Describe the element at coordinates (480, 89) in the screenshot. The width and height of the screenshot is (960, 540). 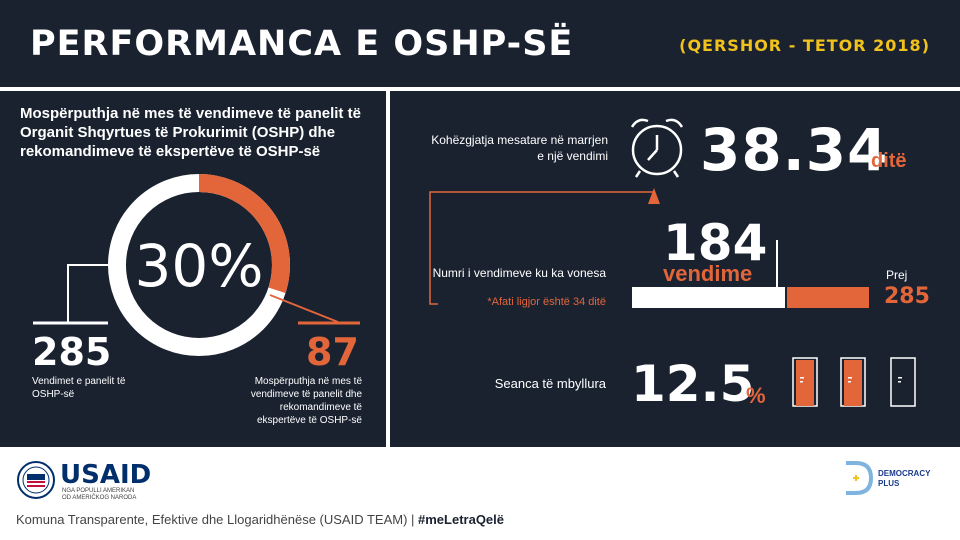
I see `header-divider` at that location.